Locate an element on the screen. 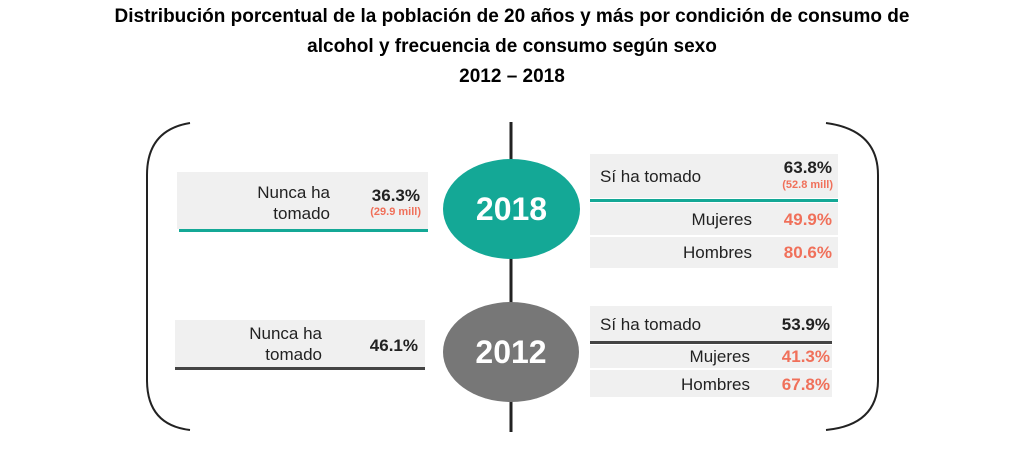  women-2012-row is located at coordinates (711, 356).